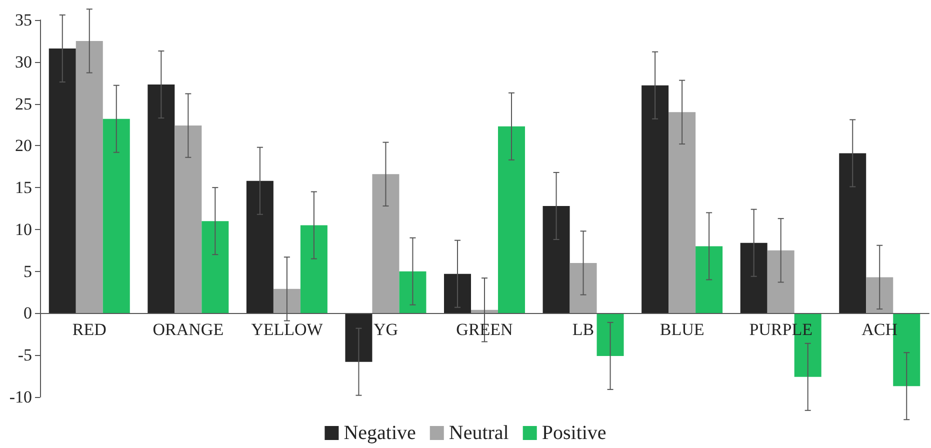 This screenshot has width=931, height=448. I want to click on y-tick-label: 15, so click(23, 188).